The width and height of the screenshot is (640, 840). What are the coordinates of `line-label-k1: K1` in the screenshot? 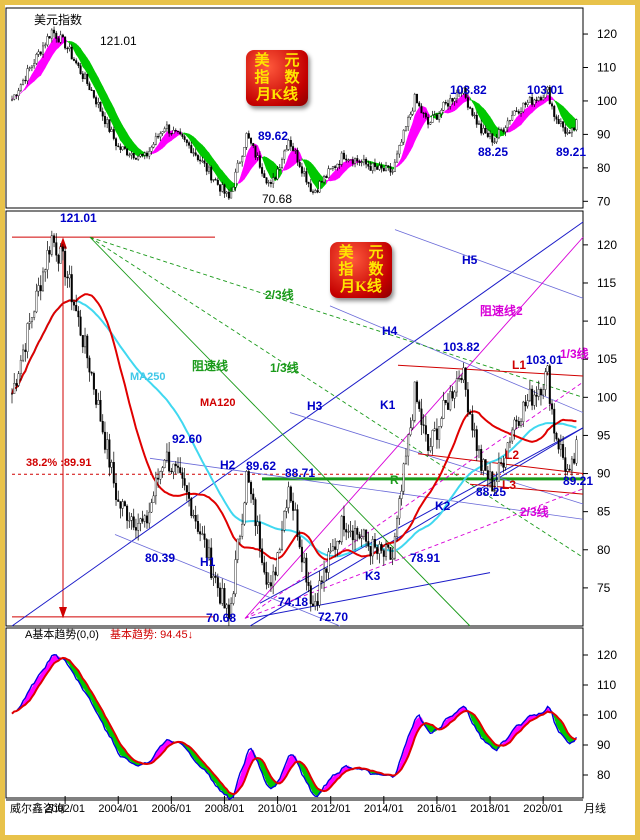 It's located at (388, 405).